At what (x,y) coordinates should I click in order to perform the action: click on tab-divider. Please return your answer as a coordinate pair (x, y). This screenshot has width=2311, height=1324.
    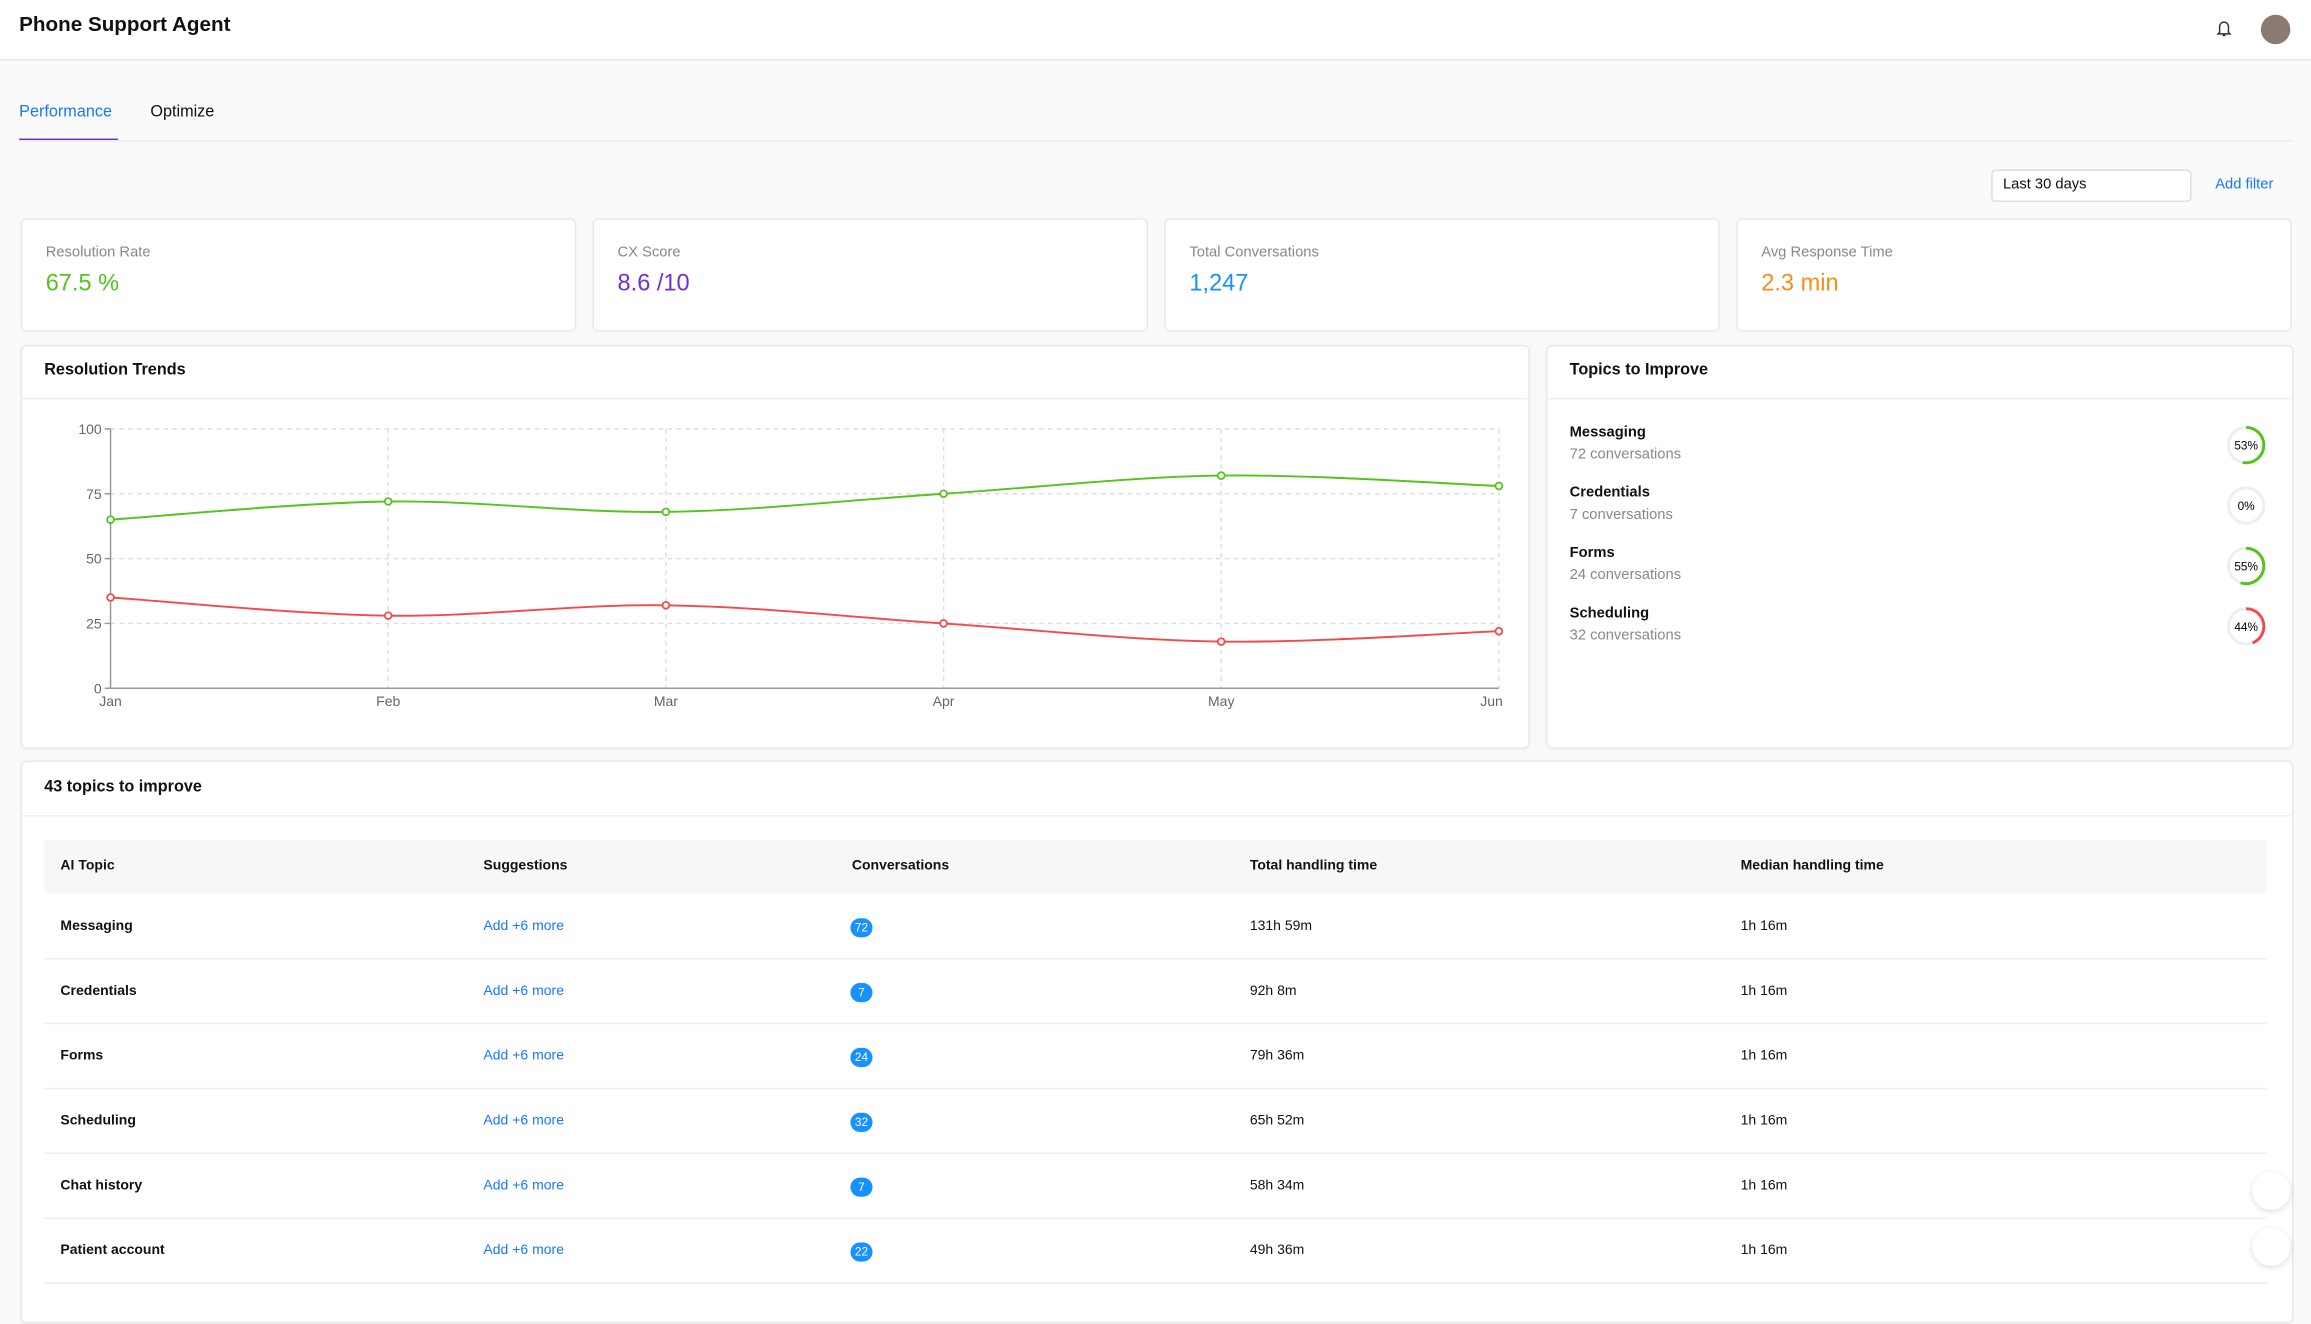
    Looking at the image, I should click on (1155, 140).